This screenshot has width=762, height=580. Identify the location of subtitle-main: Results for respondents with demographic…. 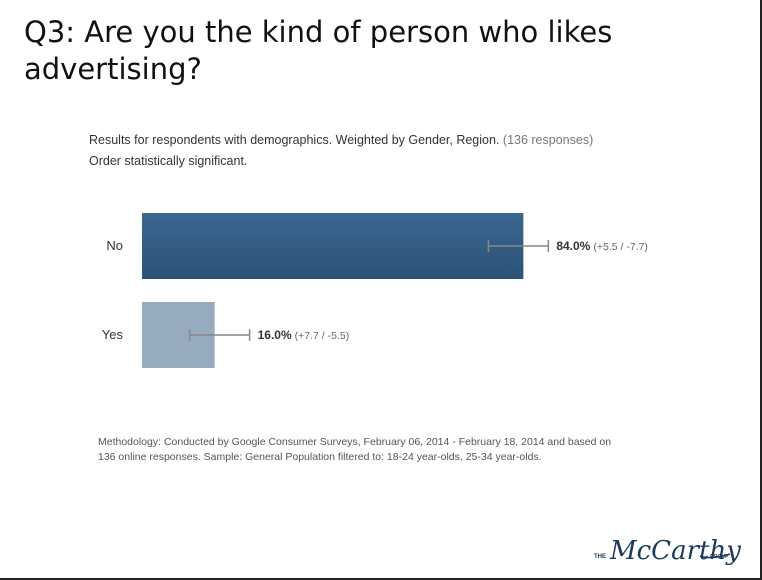
(294, 140).